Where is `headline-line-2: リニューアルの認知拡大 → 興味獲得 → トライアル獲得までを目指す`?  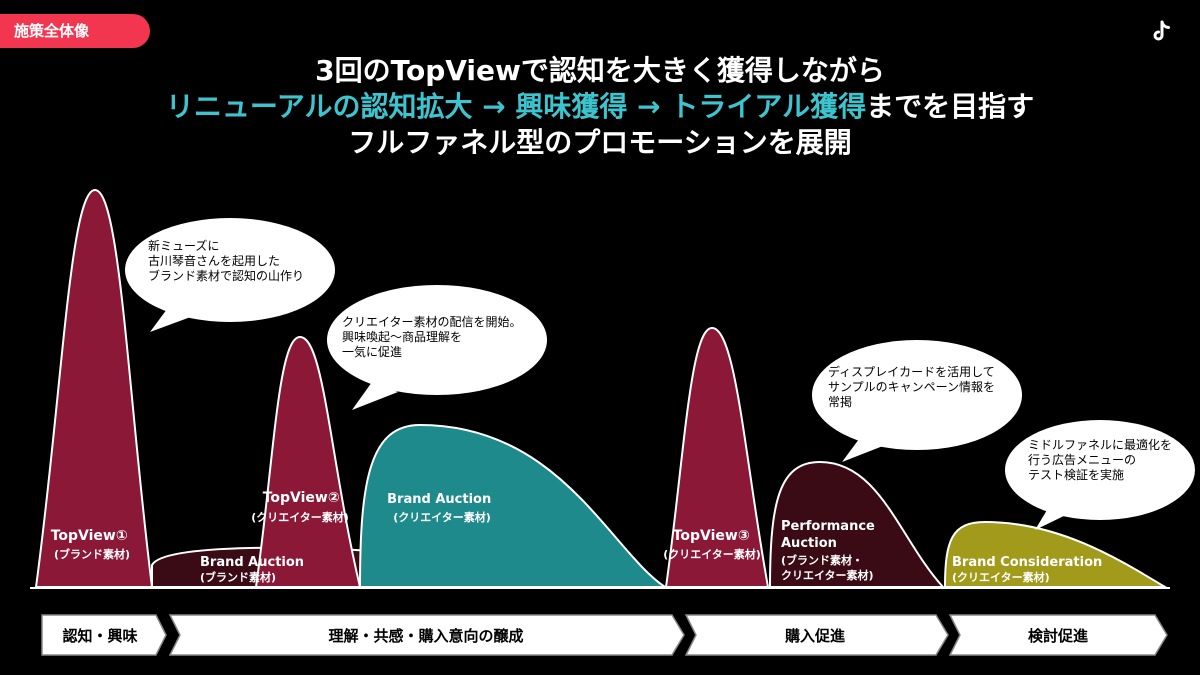 headline-line-2: リニューアルの認知拡大 → 興味獲得 → トライアル獲得までを目指す is located at coordinates (600, 107).